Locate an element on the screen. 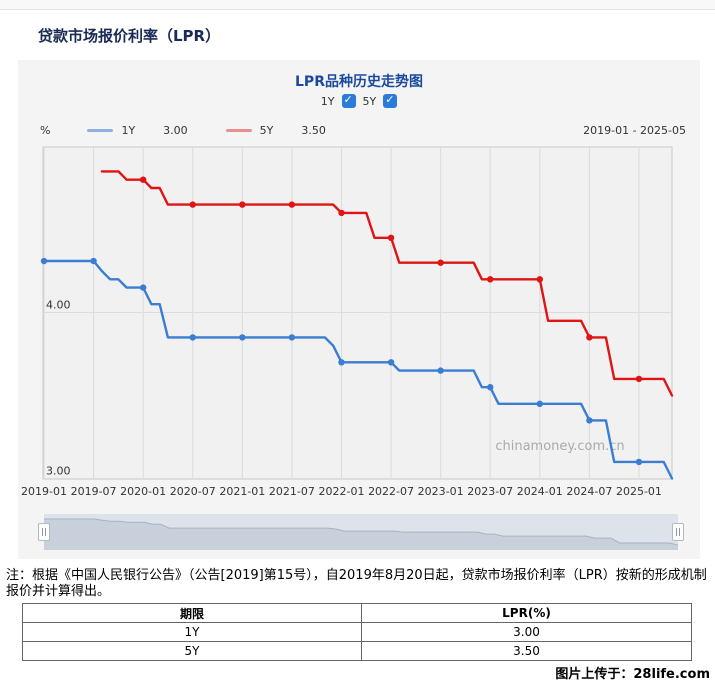 Image resolution: width=715 pixels, height=682 pixels. table-header-cell: 期限 is located at coordinates (192, 613).